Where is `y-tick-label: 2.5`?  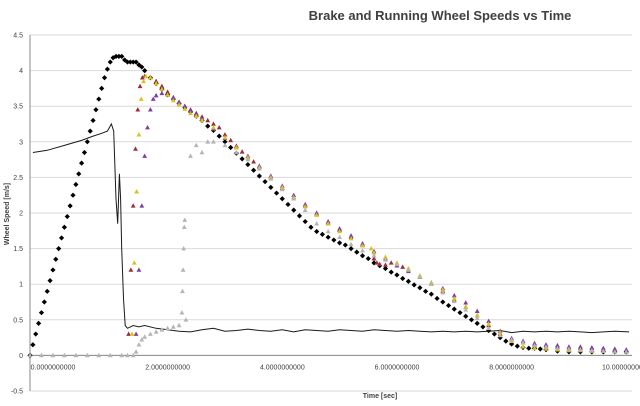
y-tick-label: 2.5 is located at coordinates (18, 178).